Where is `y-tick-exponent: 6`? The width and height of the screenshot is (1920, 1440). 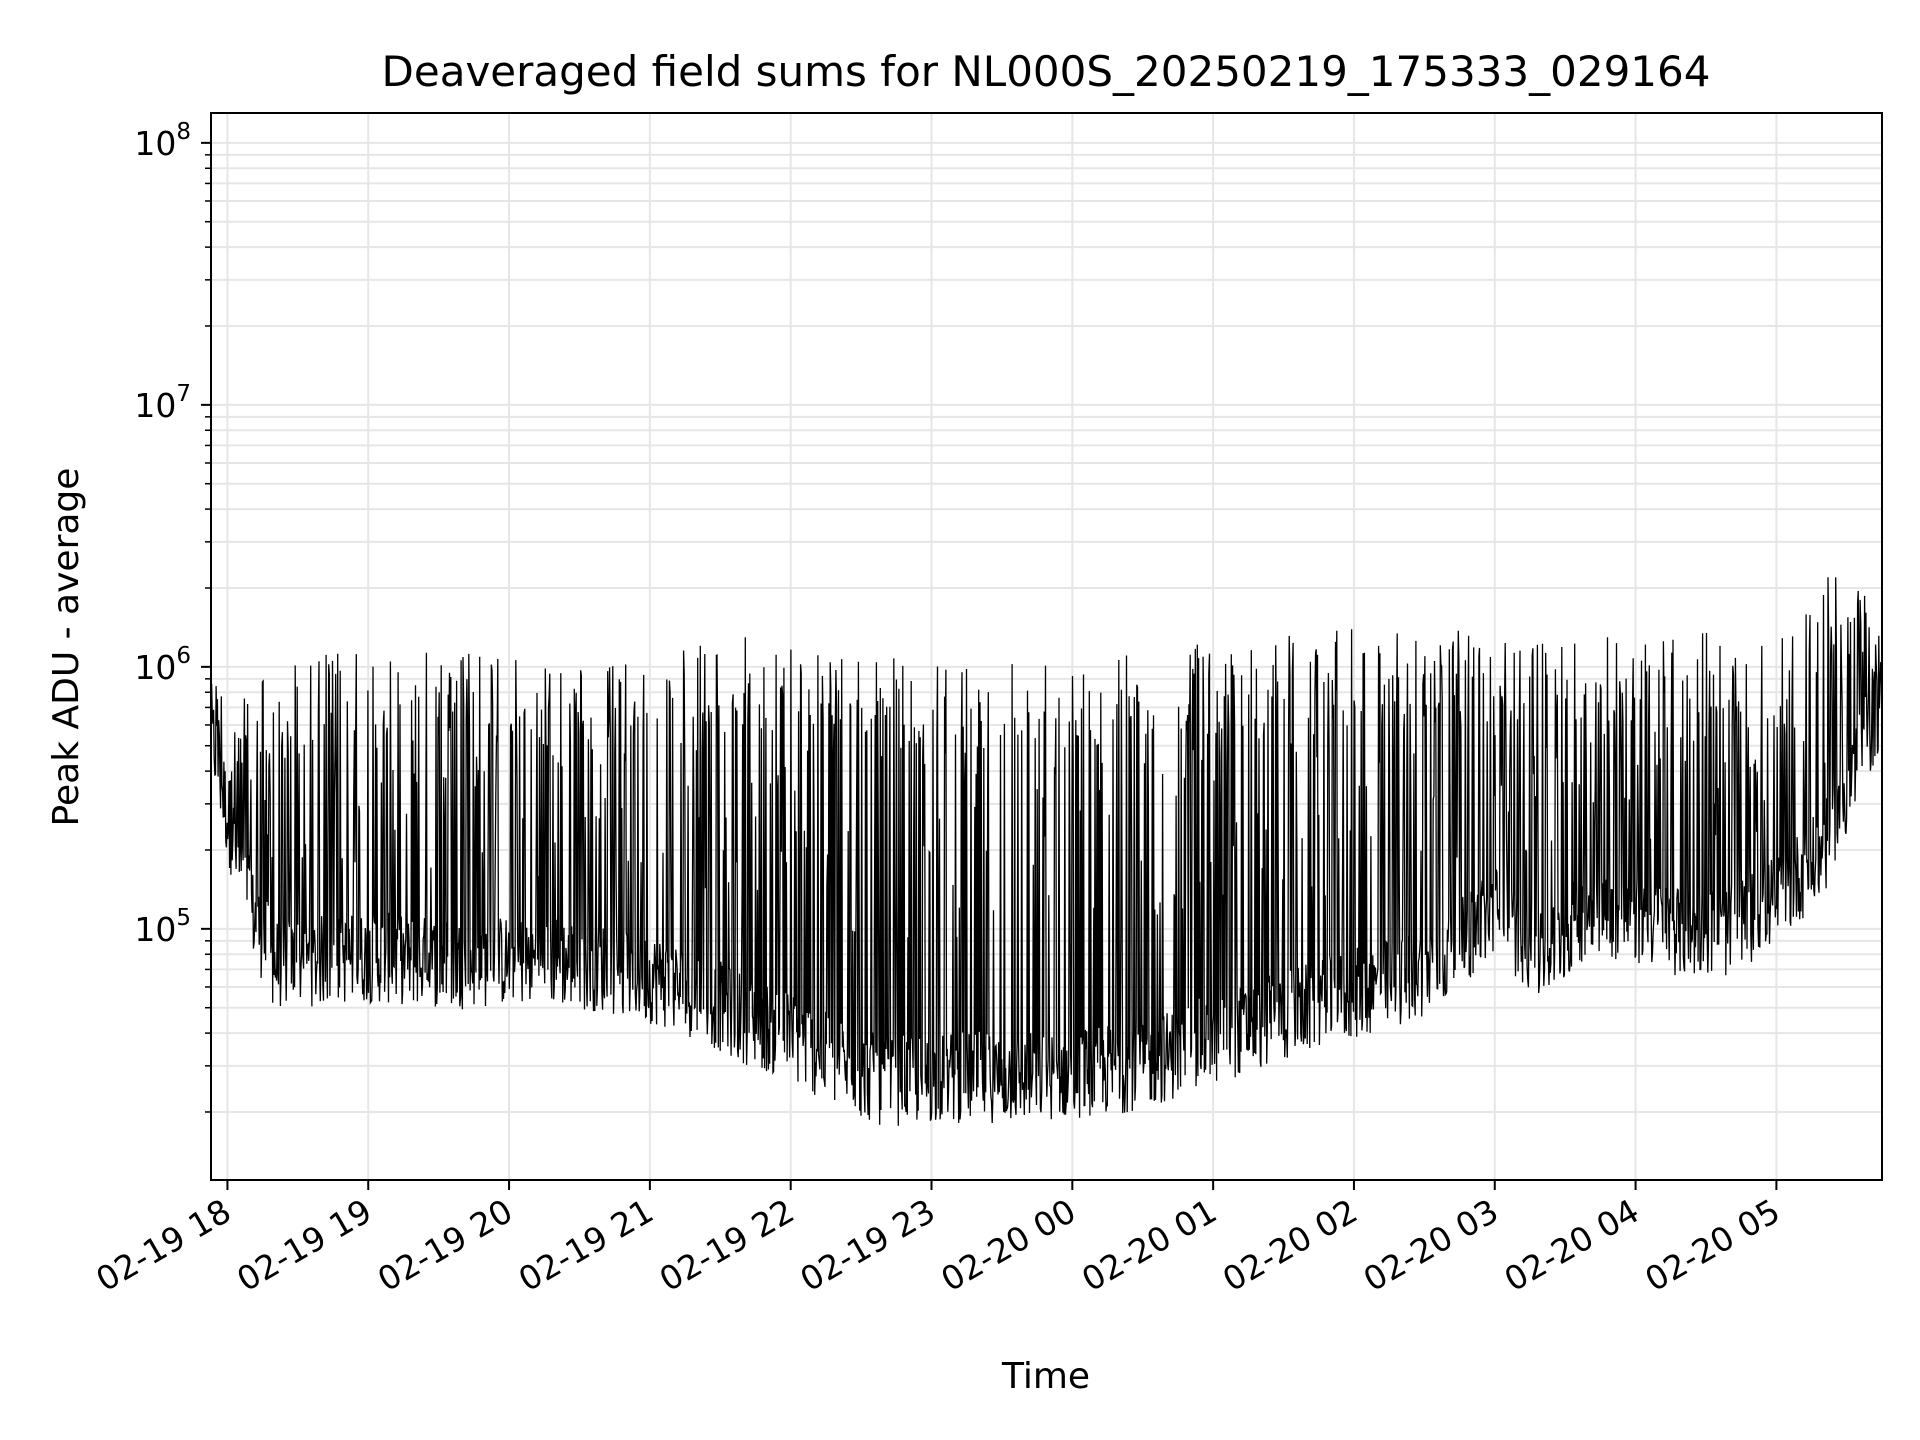 y-tick-exponent: 6 is located at coordinates (183, 656).